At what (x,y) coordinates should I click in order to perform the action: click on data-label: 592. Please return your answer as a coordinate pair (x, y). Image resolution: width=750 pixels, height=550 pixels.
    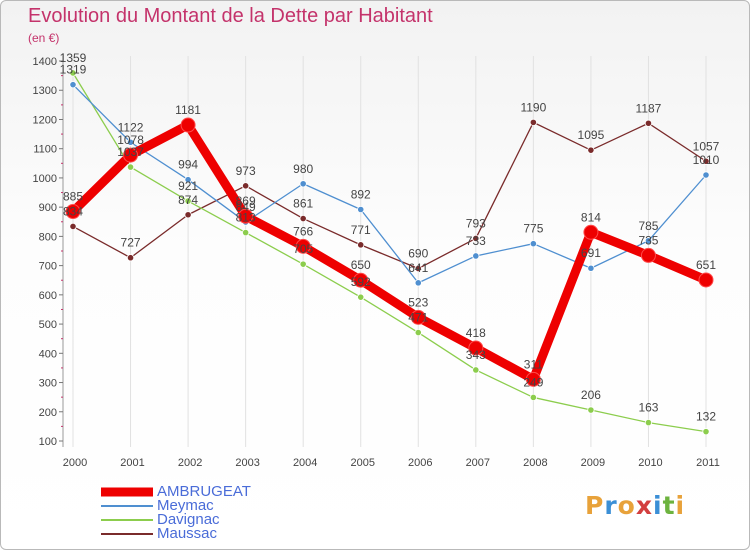
    Looking at the image, I should click on (361, 282).